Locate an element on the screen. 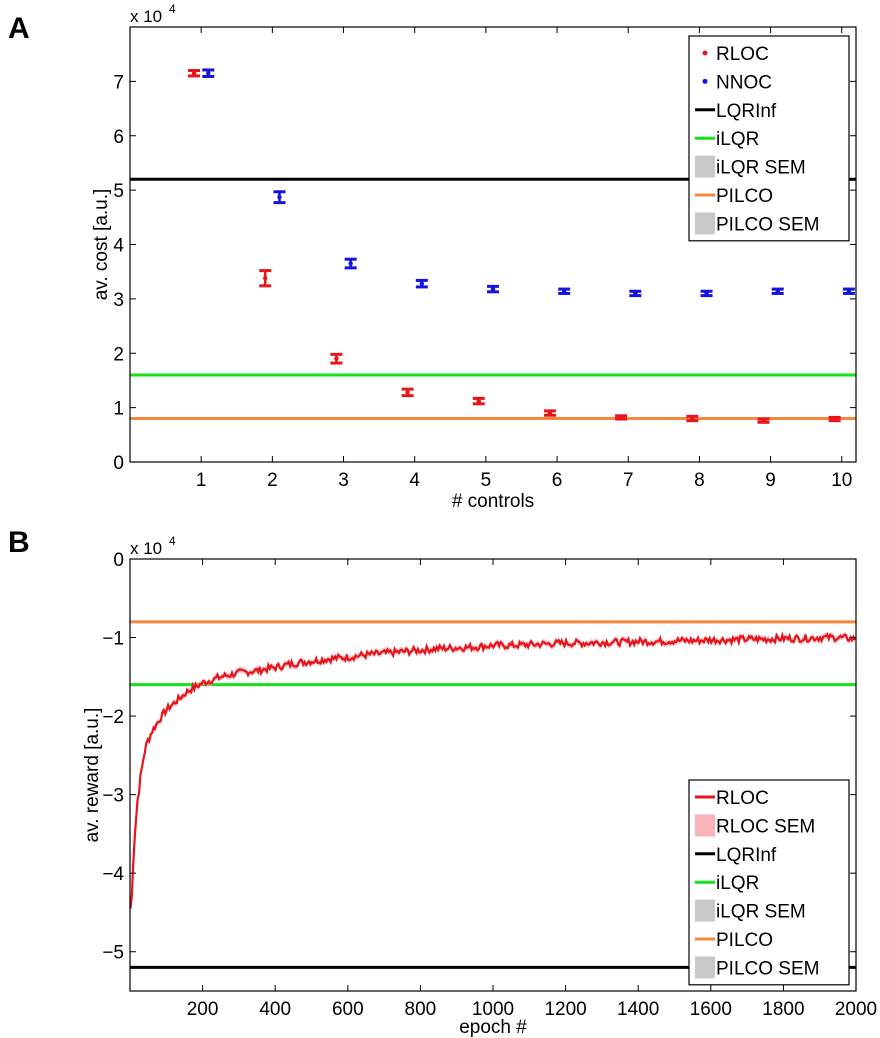 This screenshot has width=880, height=1038. x-tick-label: 2 is located at coordinates (272, 480).